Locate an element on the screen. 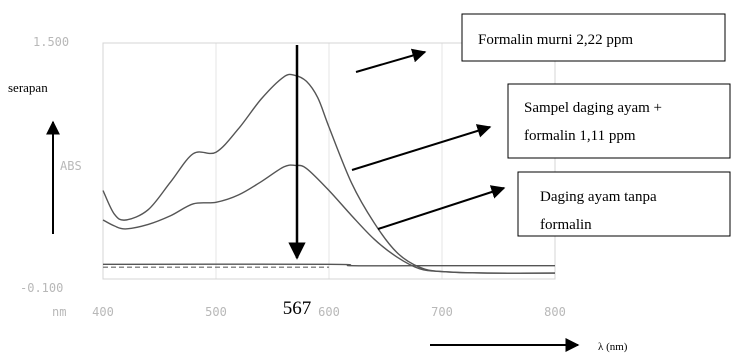 This screenshot has height=355, width=739. callout-sample: Sampel daging ayam + formalin 1,11 ppm is located at coordinates (541, 127).